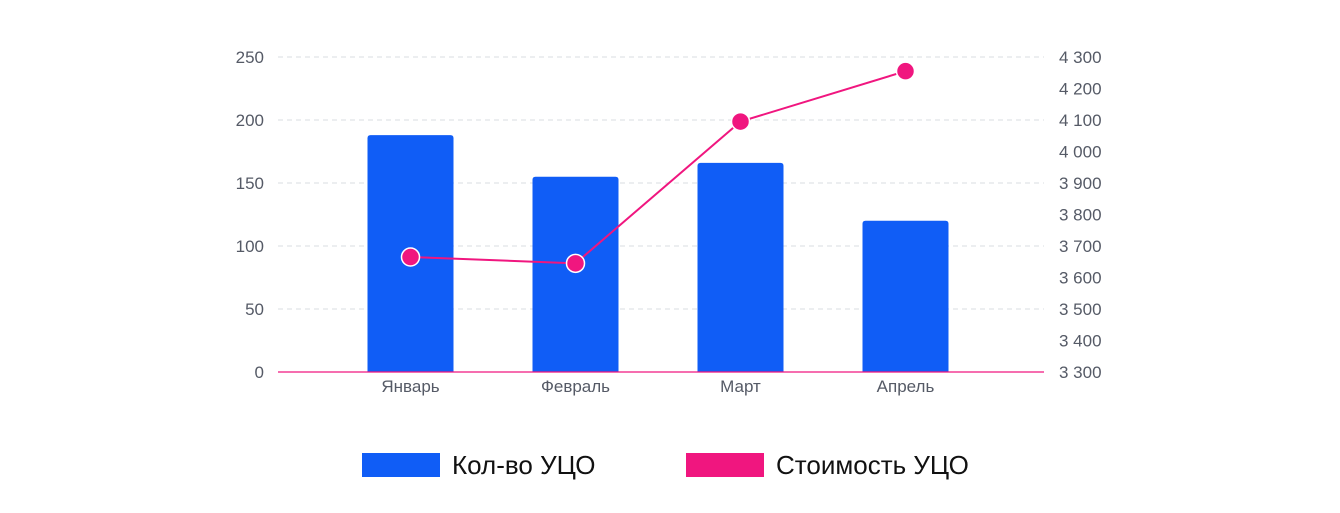 The height and width of the screenshot is (513, 1340). Describe the element at coordinates (725, 465) in the screenshot. I see `legend-swatch-cost` at that location.